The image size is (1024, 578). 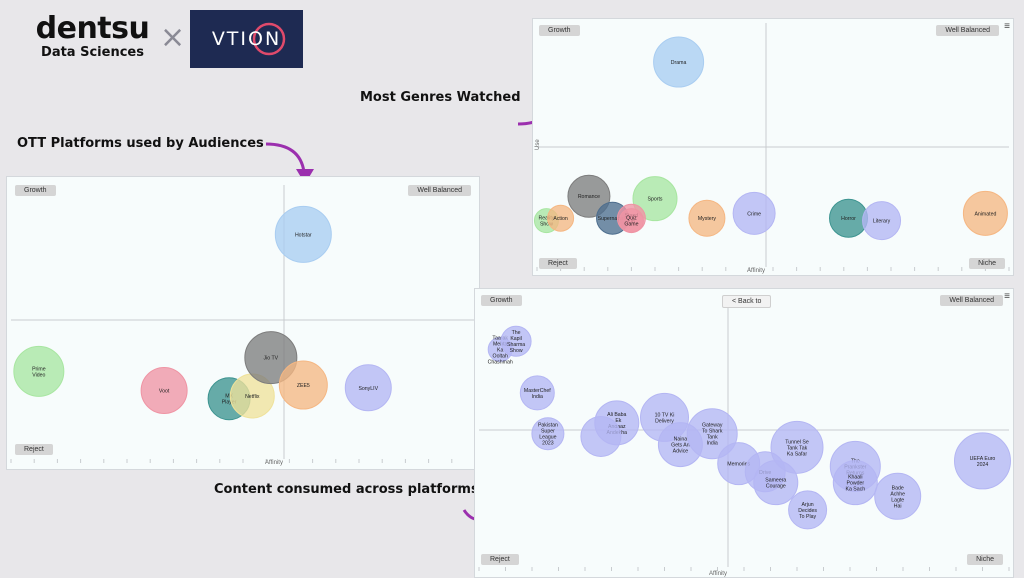 I want to click on back-button: < Back to, so click(x=747, y=301).